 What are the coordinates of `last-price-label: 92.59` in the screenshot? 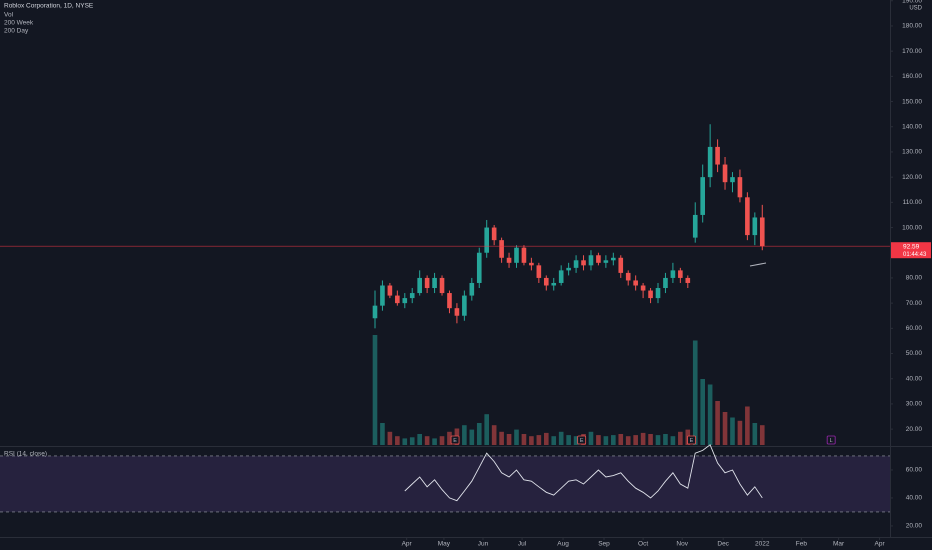 It's located at (911, 246).